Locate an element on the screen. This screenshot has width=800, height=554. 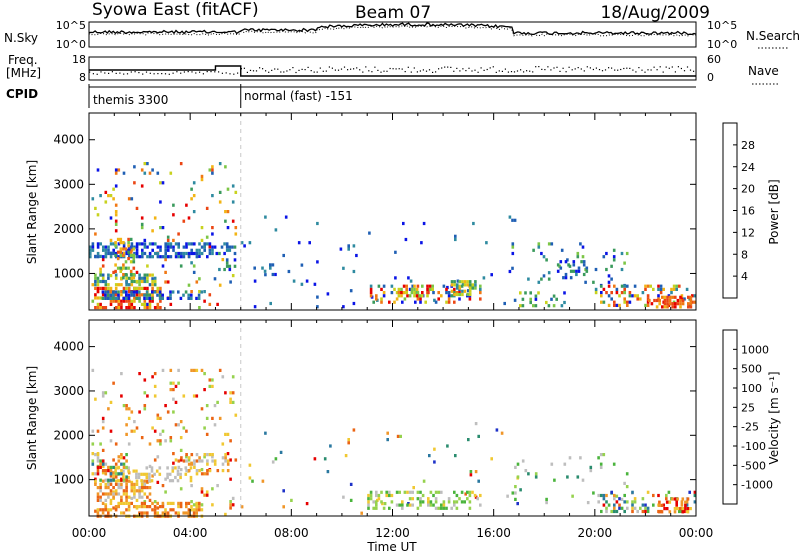
time-axis-title: Time UT is located at coordinates (391, 547).